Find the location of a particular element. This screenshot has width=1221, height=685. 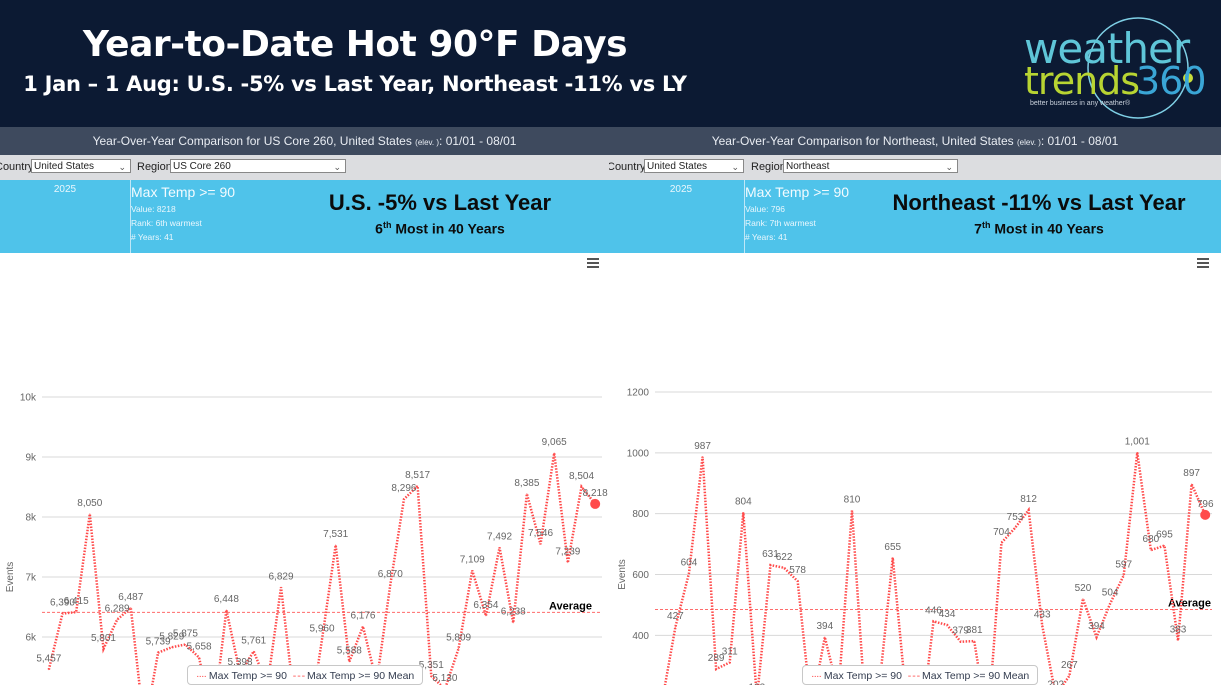

data-label: 6,870 is located at coordinates (390, 574).